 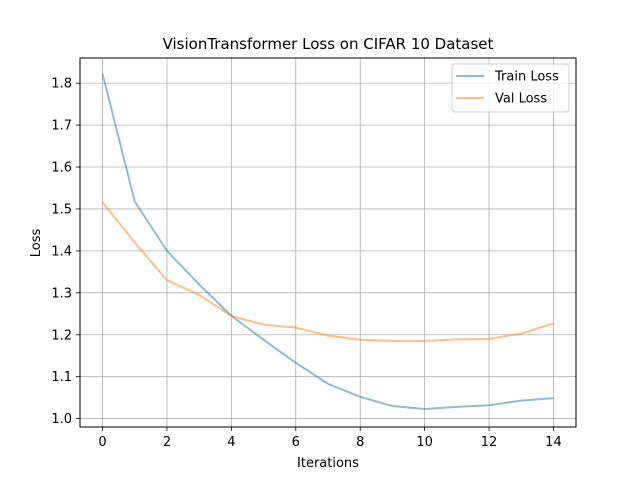 What do you see at coordinates (61, 335) in the screenshot?
I see `y-tick-label: 1.2` at bounding box center [61, 335].